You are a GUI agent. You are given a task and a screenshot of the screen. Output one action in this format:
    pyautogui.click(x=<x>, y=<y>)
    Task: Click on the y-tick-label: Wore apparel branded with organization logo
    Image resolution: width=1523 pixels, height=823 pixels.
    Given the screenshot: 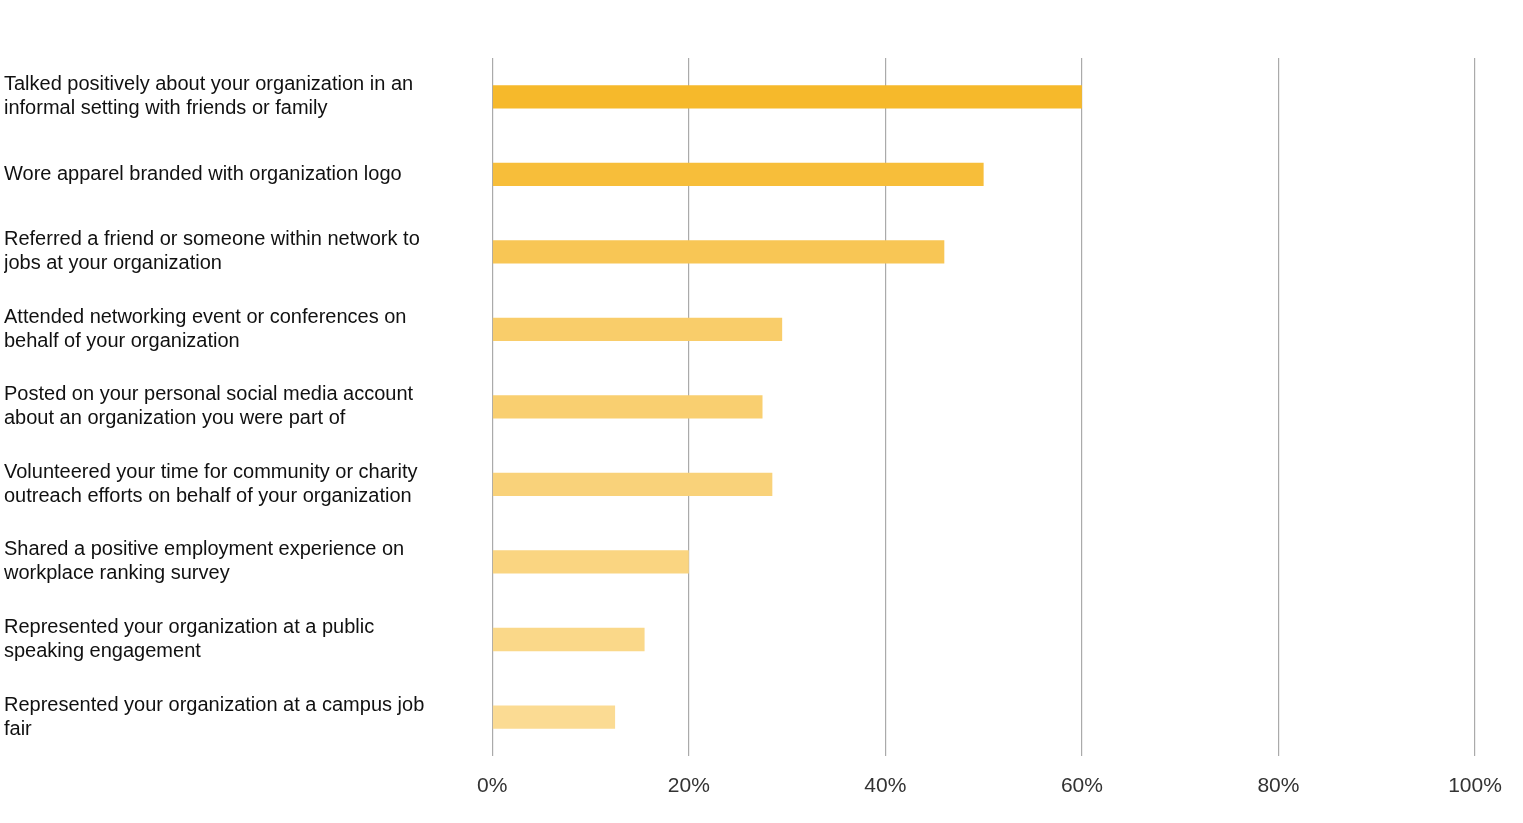 What is the action you would take?
    pyautogui.click(x=203, y=172)
    